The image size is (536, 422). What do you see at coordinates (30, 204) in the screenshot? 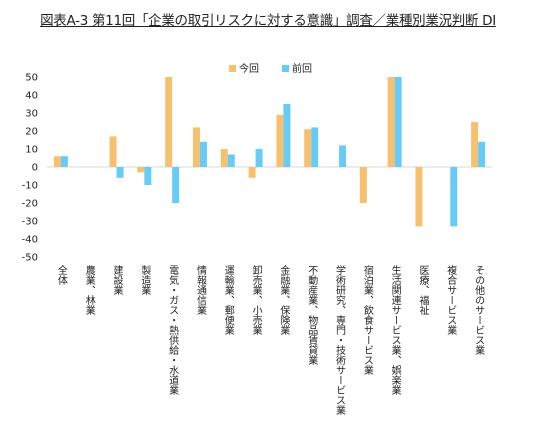
I see `y-tick-label: -20` at bounding box center [30, 204].